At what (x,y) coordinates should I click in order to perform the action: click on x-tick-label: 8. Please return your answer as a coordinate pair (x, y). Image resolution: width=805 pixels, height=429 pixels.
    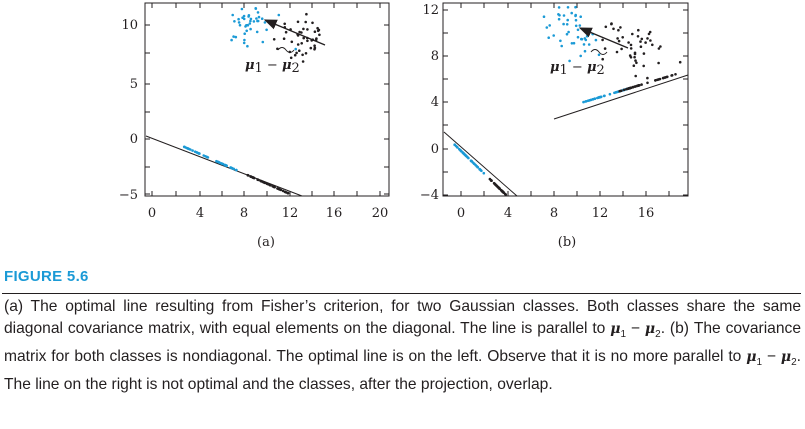
    Looking at the image, I should click on (244, 213).